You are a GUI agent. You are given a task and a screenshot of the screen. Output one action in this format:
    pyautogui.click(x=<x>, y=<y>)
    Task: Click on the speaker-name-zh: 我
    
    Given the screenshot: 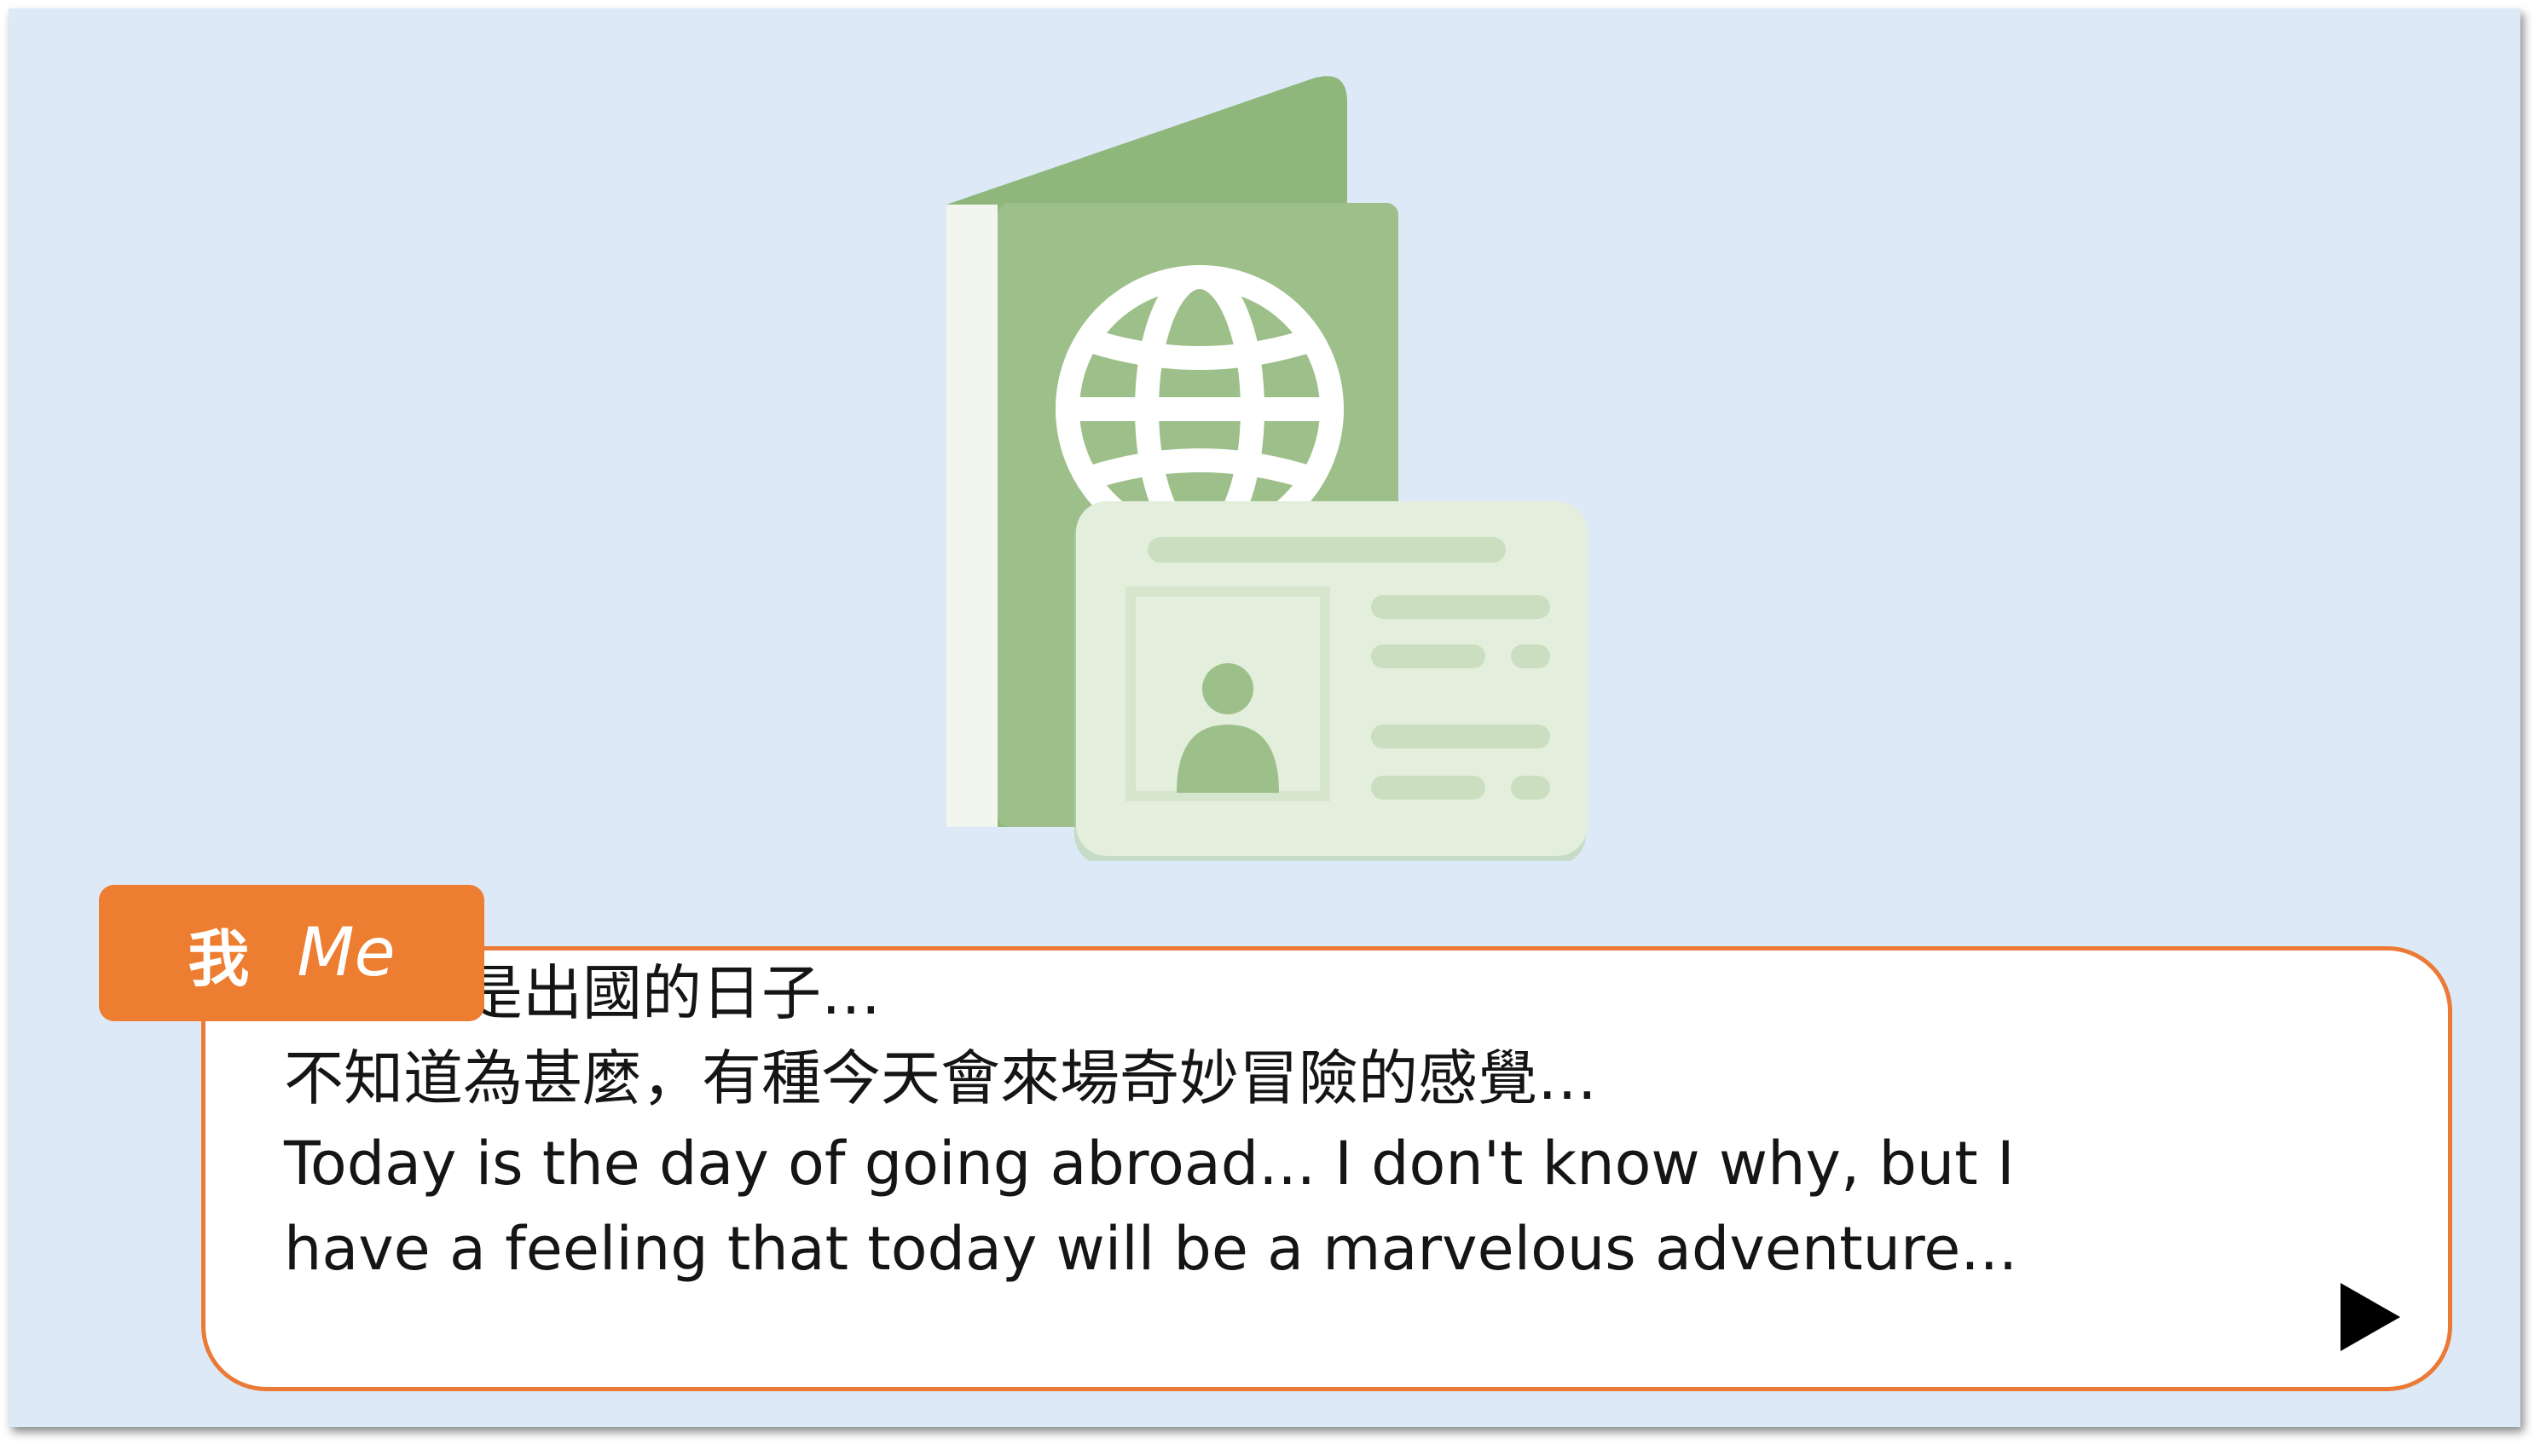 What is the action you would take?
    pyautogui.click(x=219, y=958)
    